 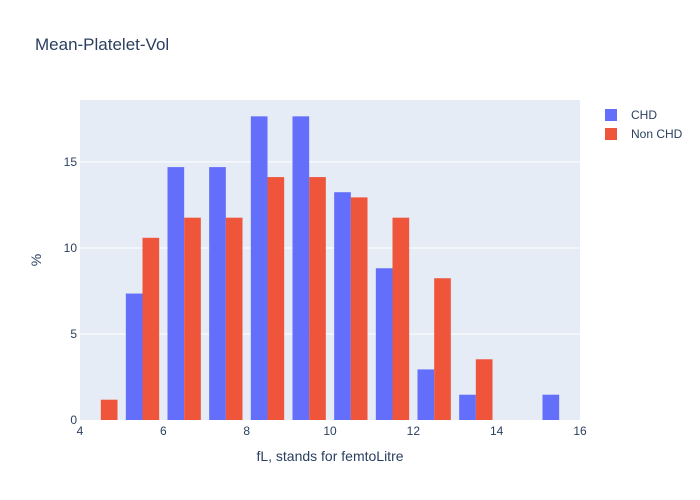 I want to click on legend-item: CHD, so click(x=631, y=115).